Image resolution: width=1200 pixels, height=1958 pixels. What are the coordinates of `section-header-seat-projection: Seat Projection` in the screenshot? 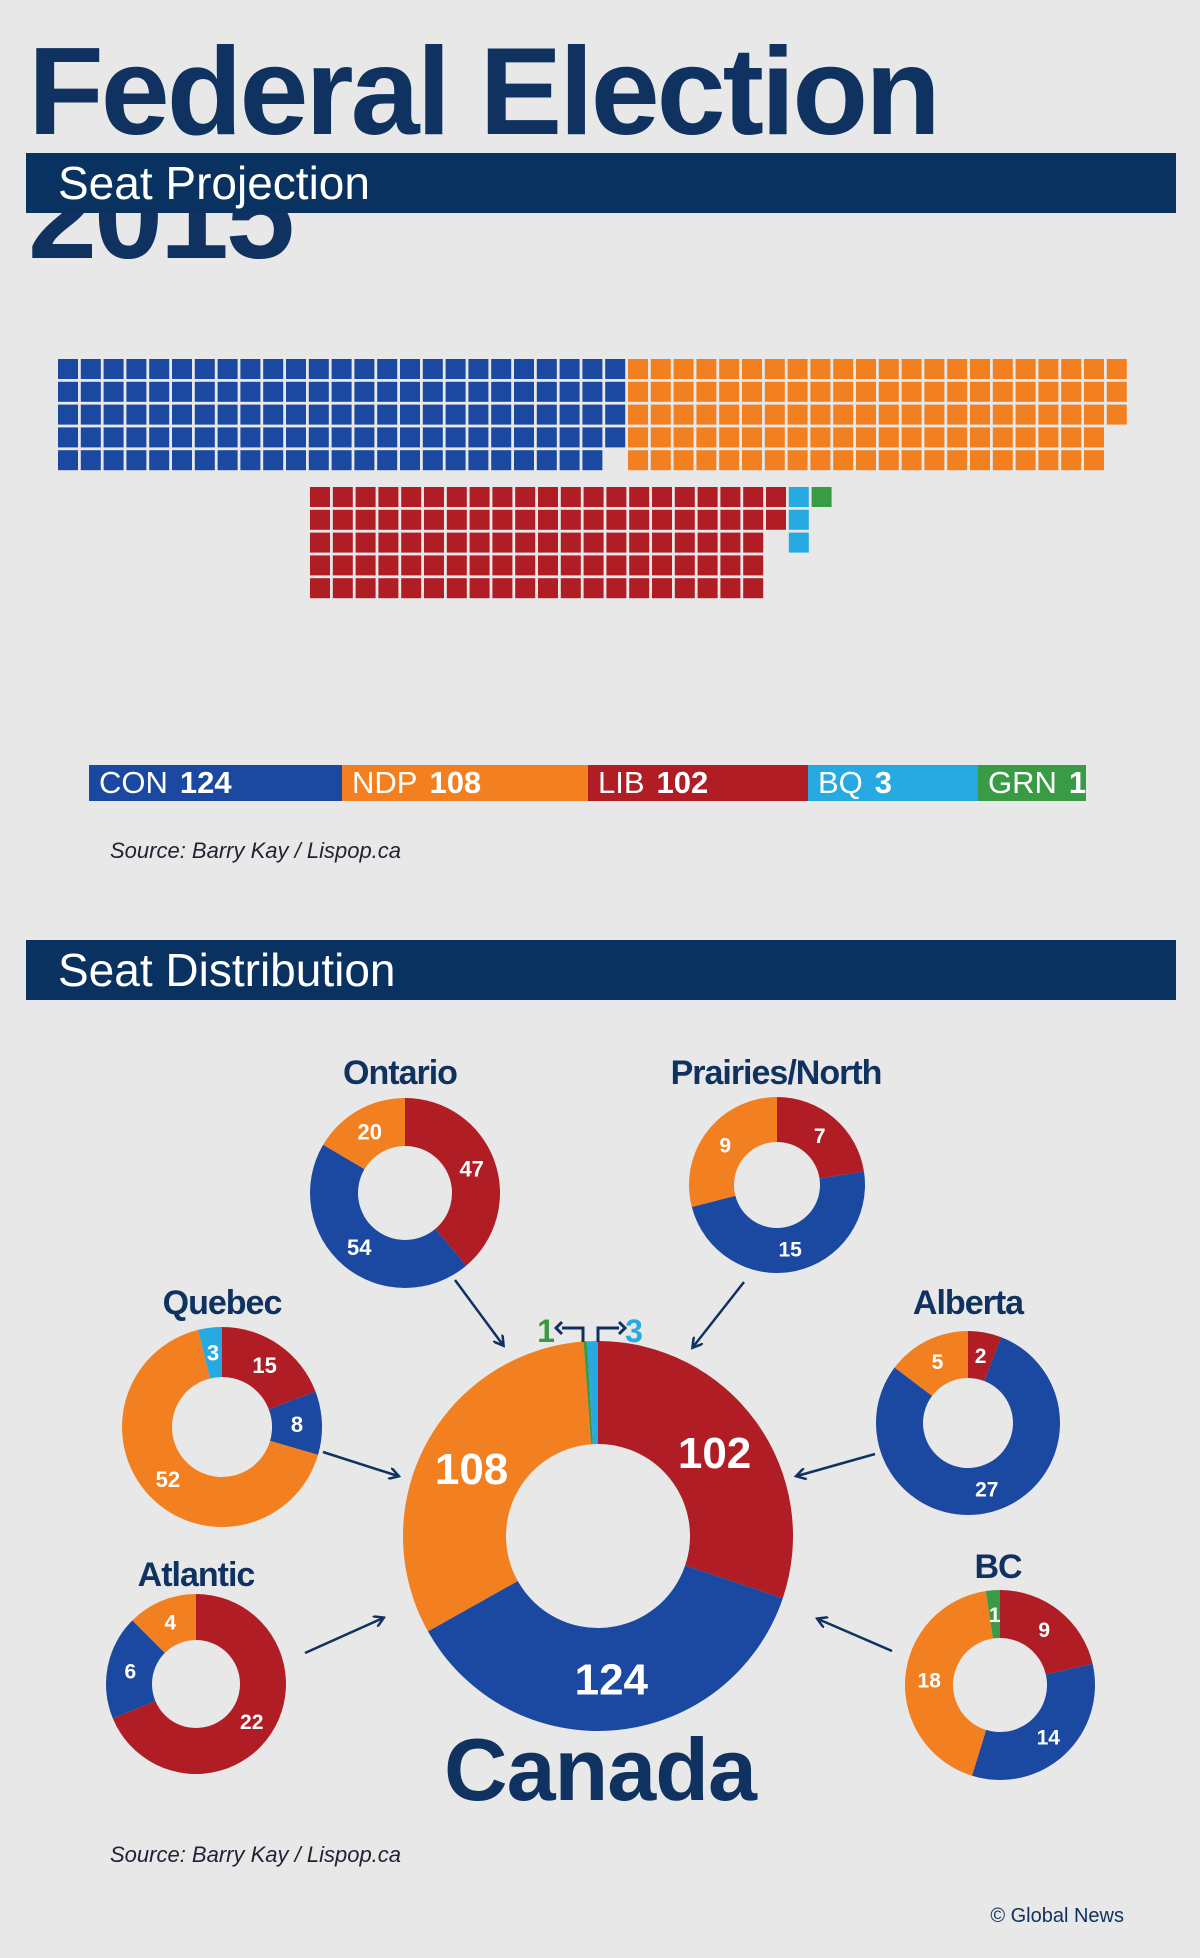 It's located at (601, 183).